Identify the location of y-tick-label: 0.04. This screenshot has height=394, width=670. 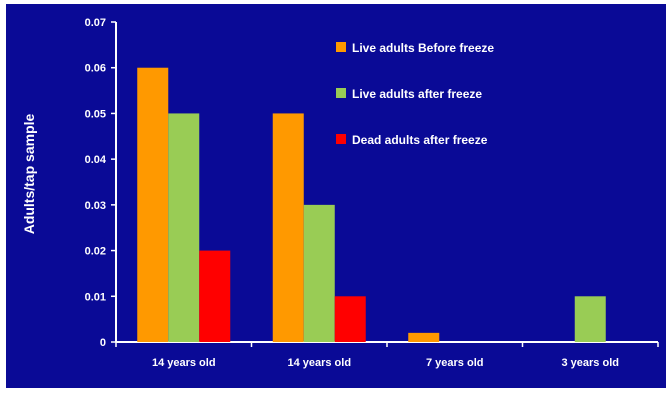
(96, 160).